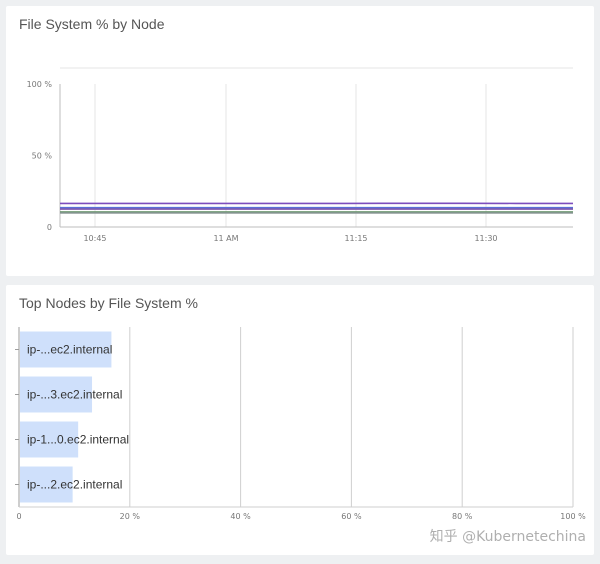 Image resolution: width=600 pixels, height=564 pixels. What do you see at coordinates (69, 350) in the screenshot?
I see `node-label: ip-...ec2.internal` at bounding box center [69, 350].